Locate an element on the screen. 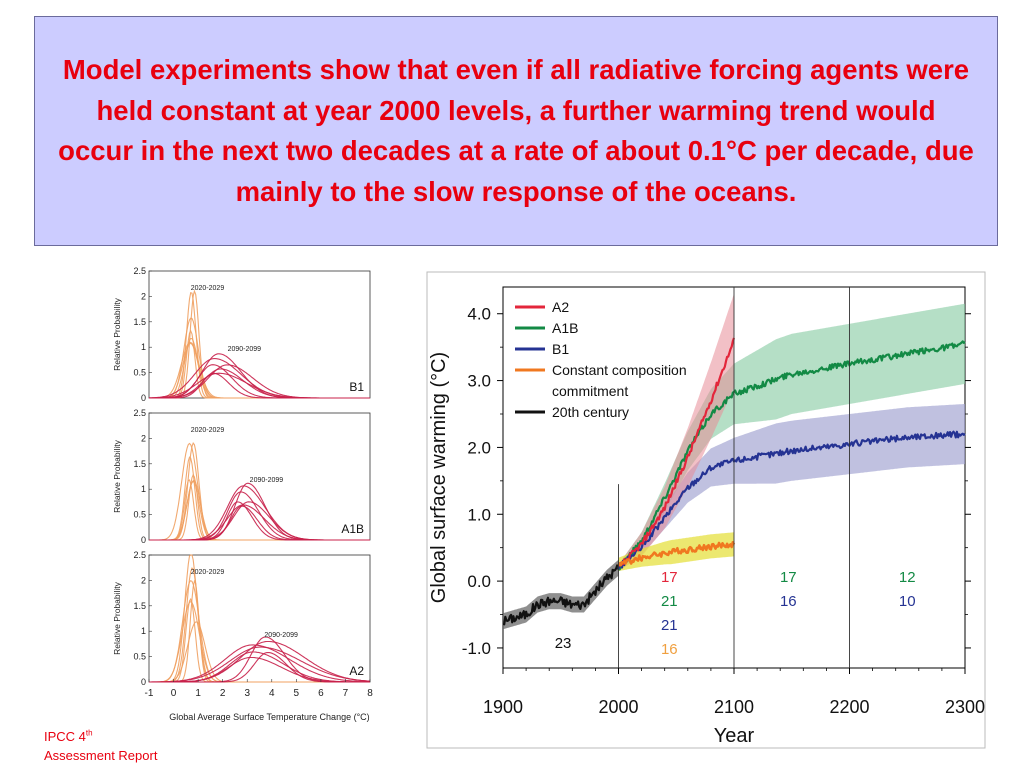 This screenshot has height=768, width=1024. uncertainty-band-a1b is located at coordinates (791, 437).